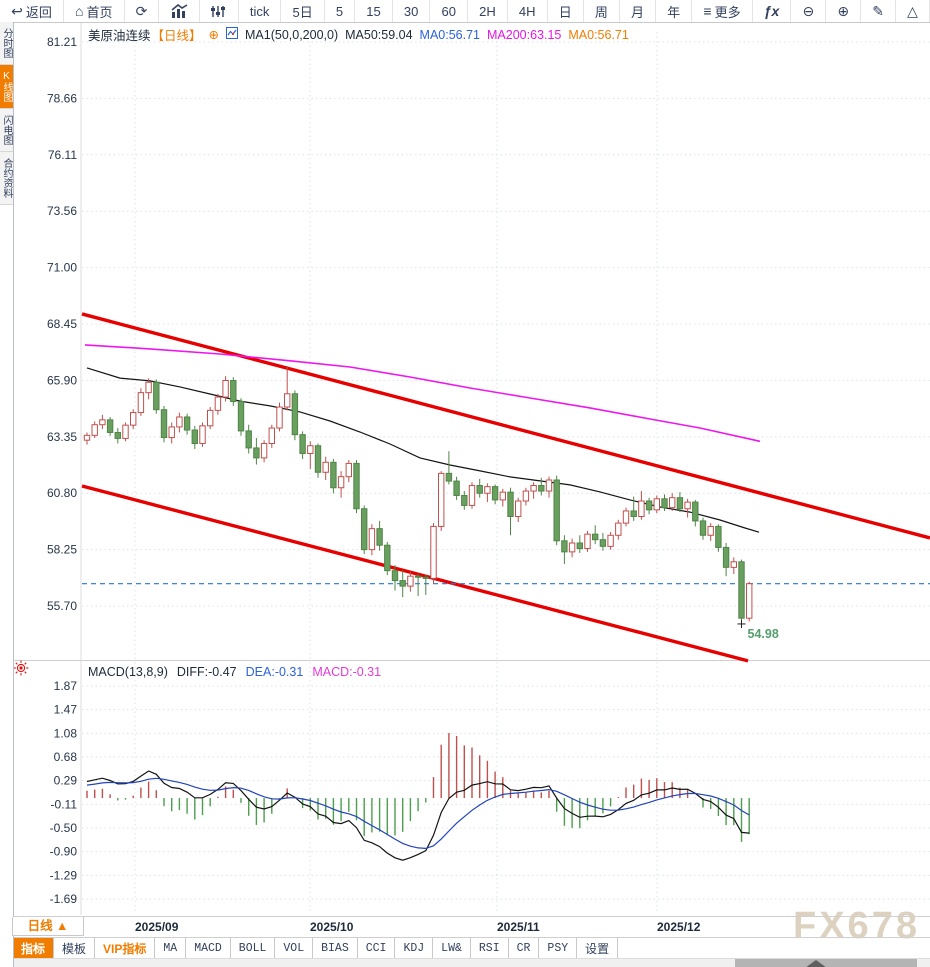  Describe the element at coordinates (679, 927) in the screenshot. I see `x-axis-label: 2025/12` at that location.